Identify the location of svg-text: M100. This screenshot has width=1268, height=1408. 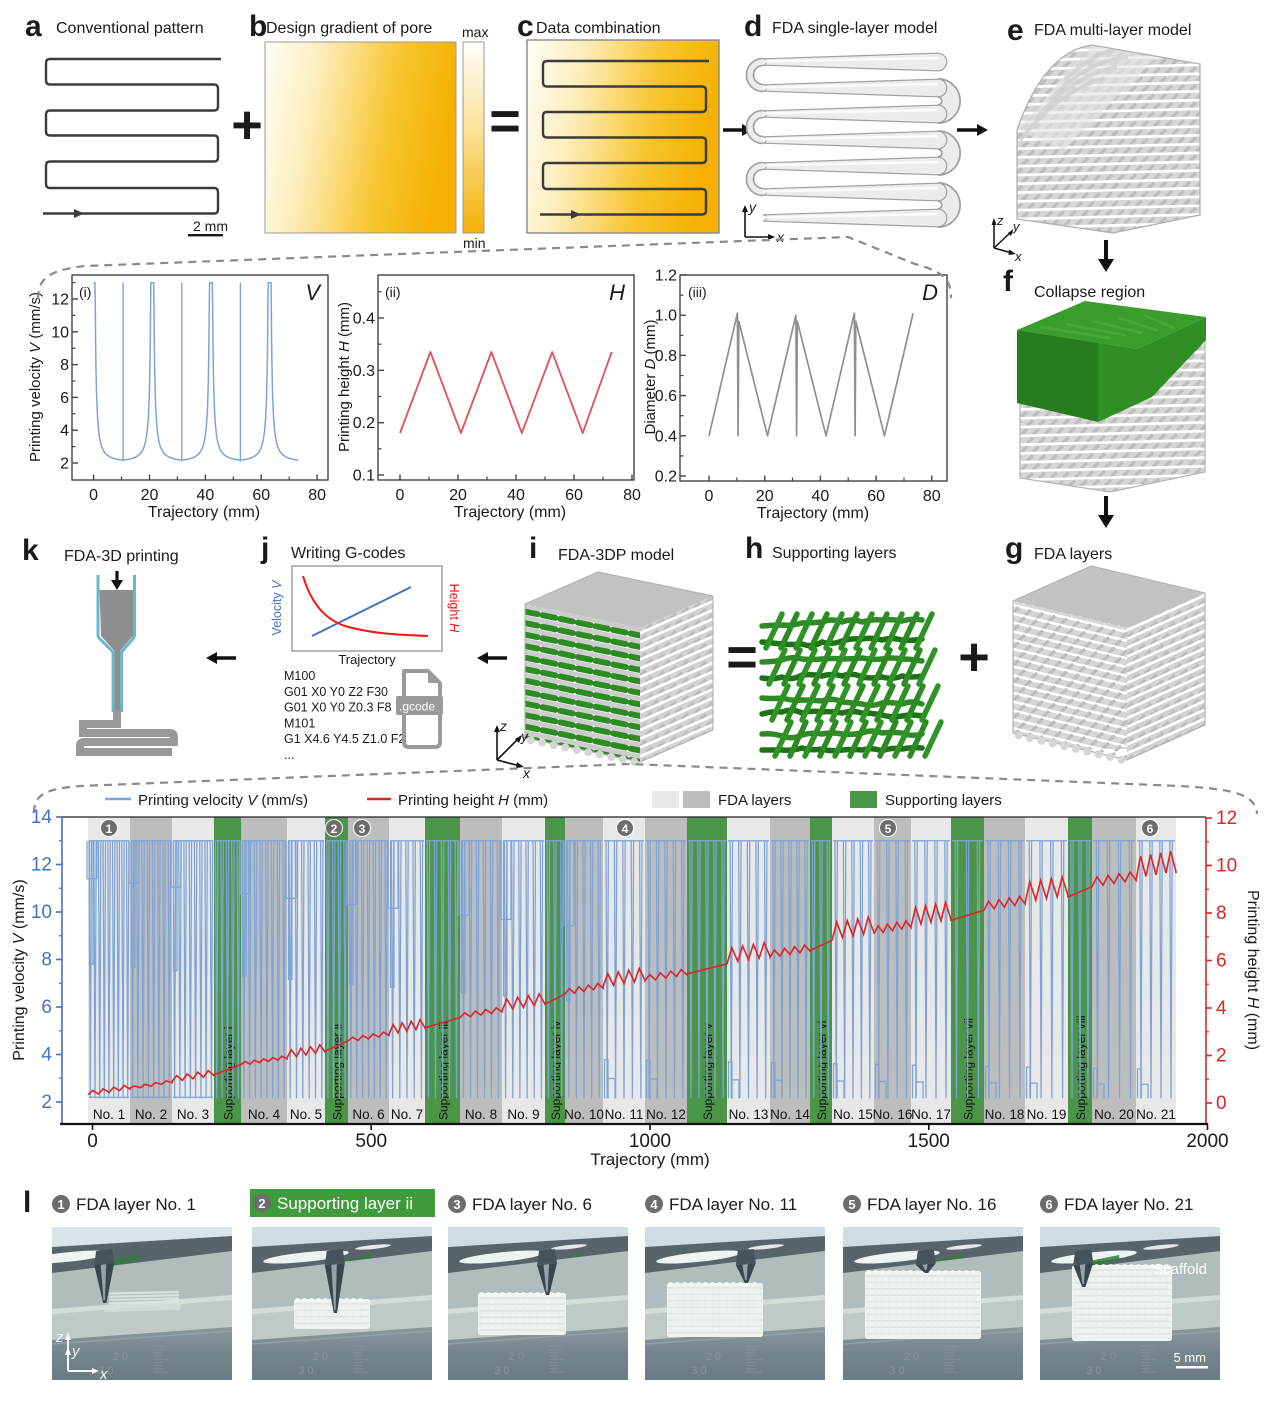
(299, 676).